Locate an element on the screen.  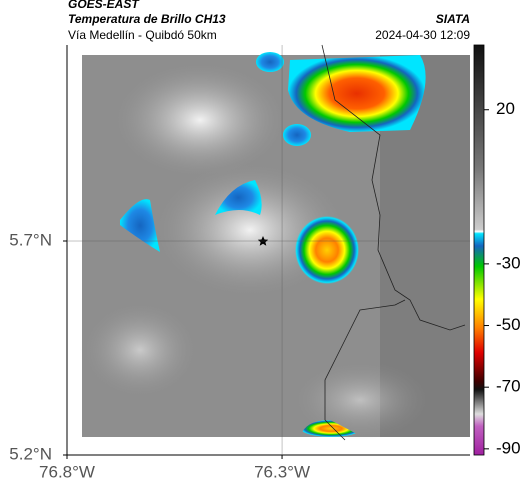
datetime: 2024-04-30 12:09 is located at coordinates (422, 35).